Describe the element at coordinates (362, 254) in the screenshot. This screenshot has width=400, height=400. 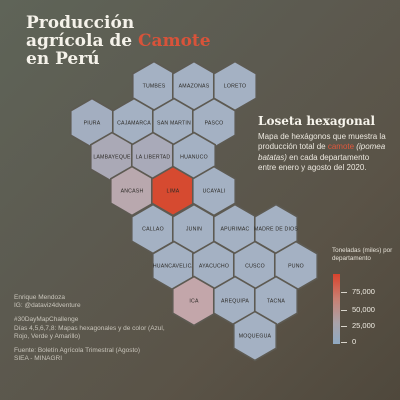
I see `legend-title: Toneladas (miles) por departamento` at that location.